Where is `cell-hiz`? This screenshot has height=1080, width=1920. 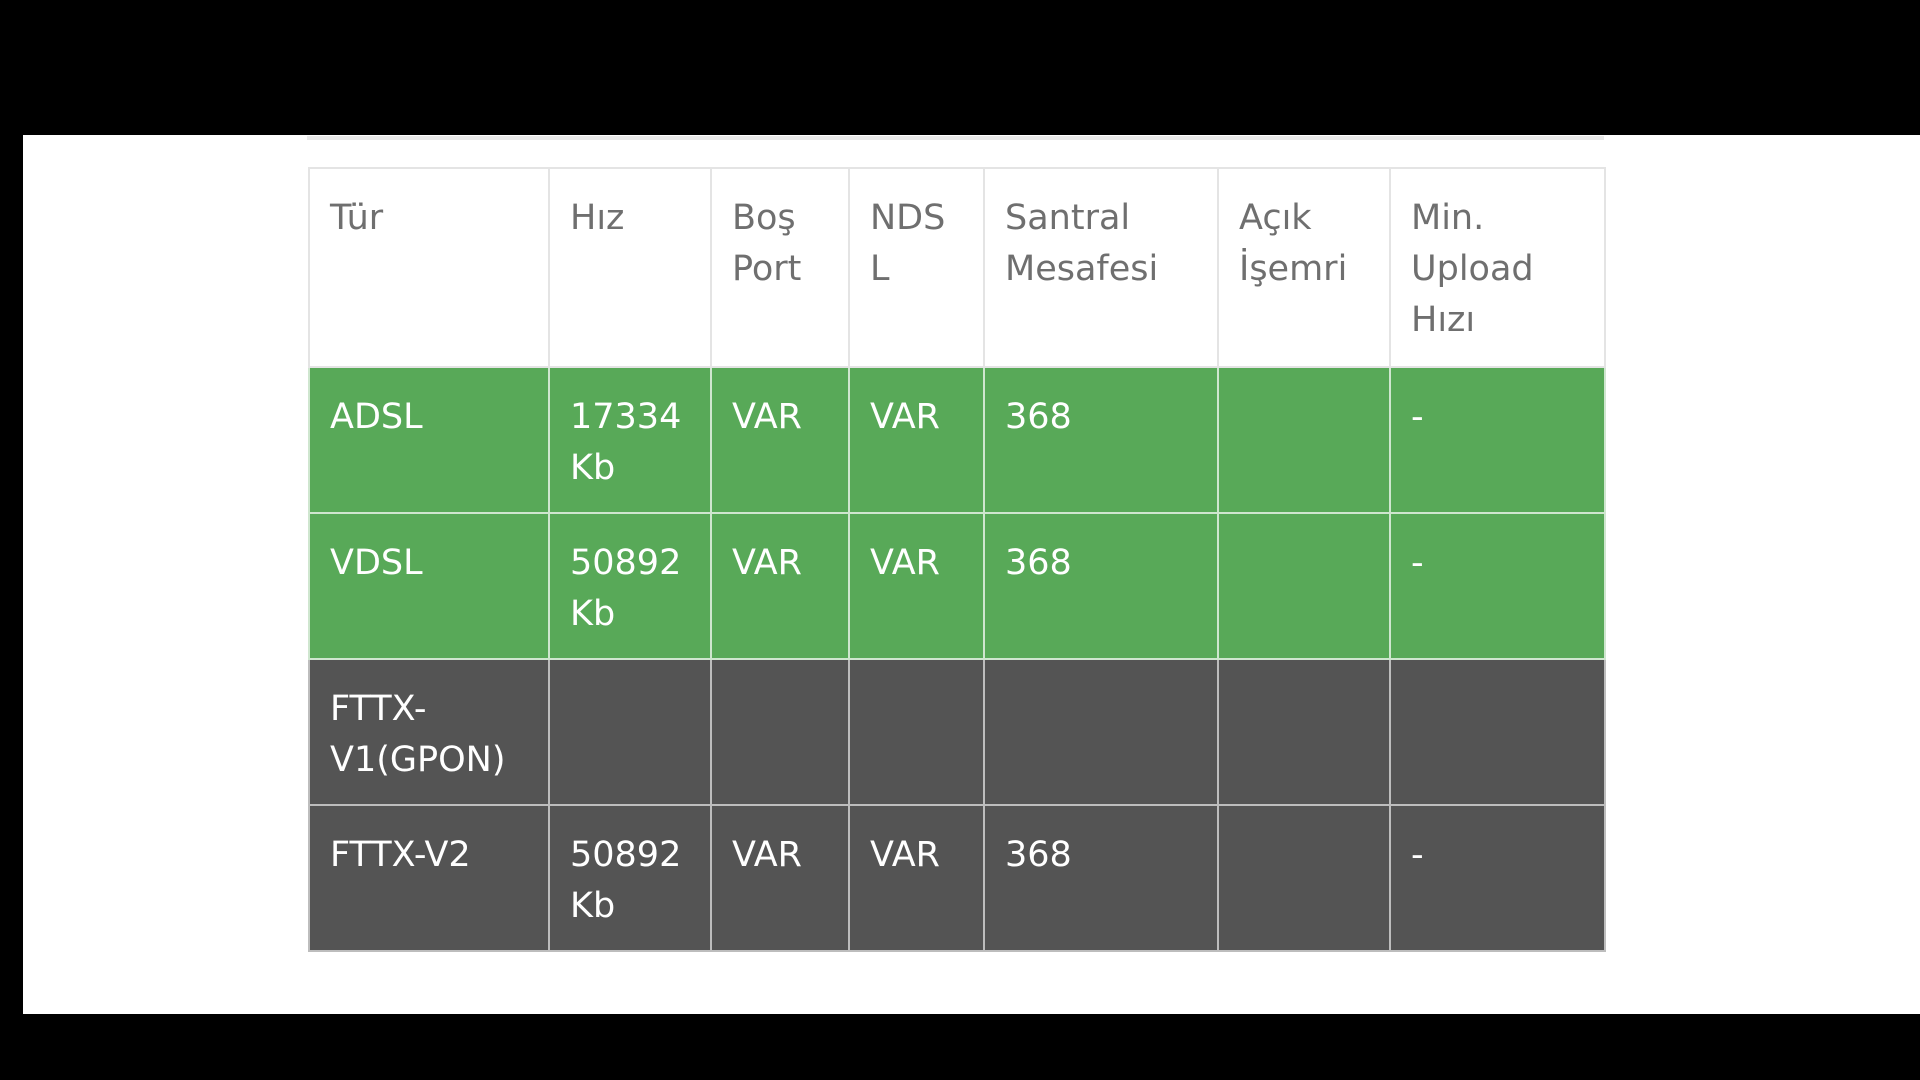
cell-hiz is located at coordinates (630, 732).